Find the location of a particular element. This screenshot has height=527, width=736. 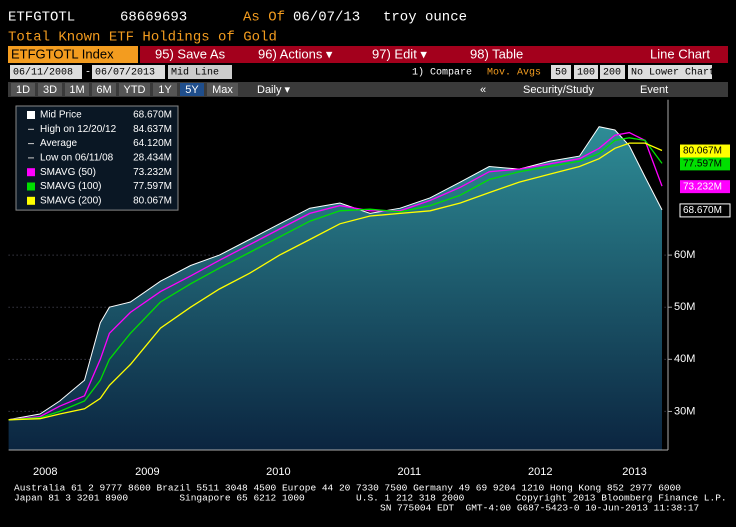

start-box is located at coordinates (46, 72).